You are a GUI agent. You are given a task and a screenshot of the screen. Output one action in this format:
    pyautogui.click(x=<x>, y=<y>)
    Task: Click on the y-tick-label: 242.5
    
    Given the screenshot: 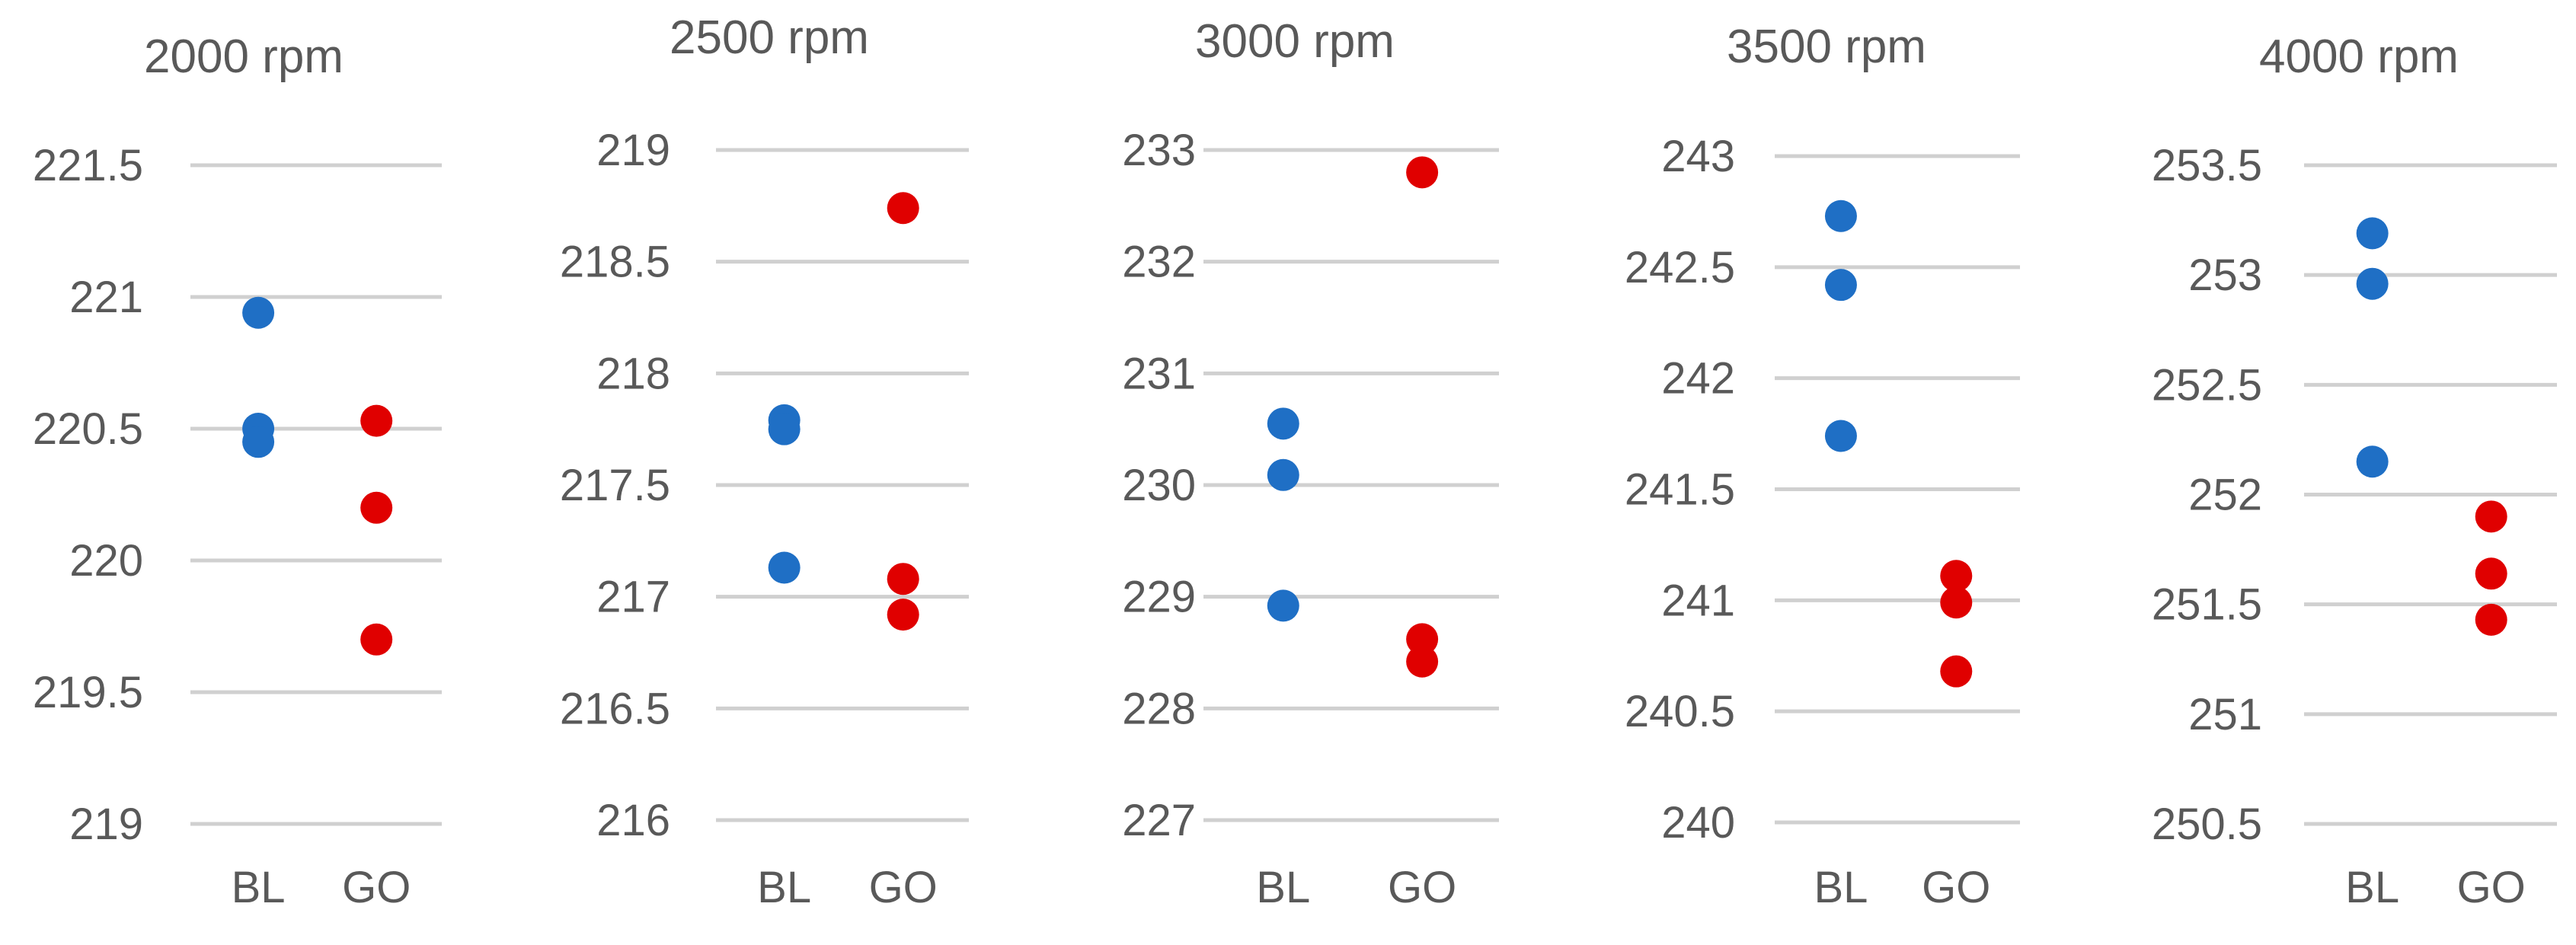 What is the action you would take?
    pyautogui.click(x=1680, y=267)
    